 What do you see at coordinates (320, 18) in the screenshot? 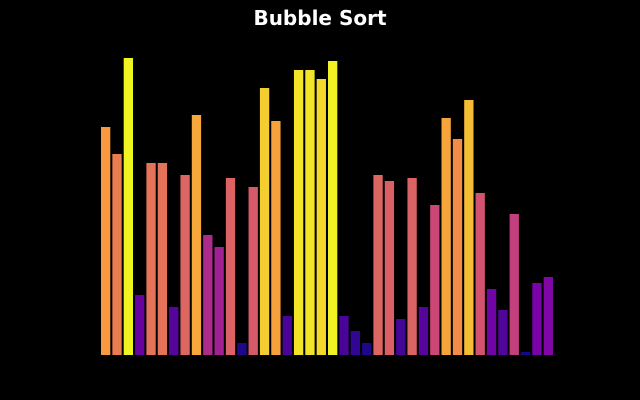
I see `chart-title: Bubble Sort` at bounding box center [320, 18].